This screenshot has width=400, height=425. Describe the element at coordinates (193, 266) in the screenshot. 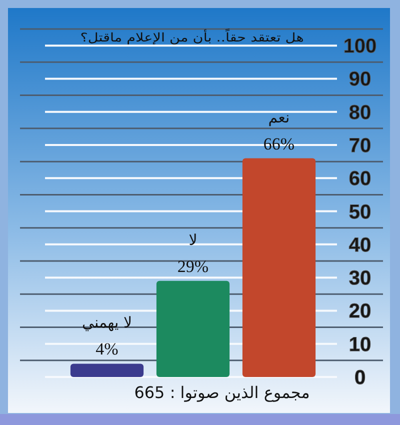

I see `data-label: 29%` at that location.